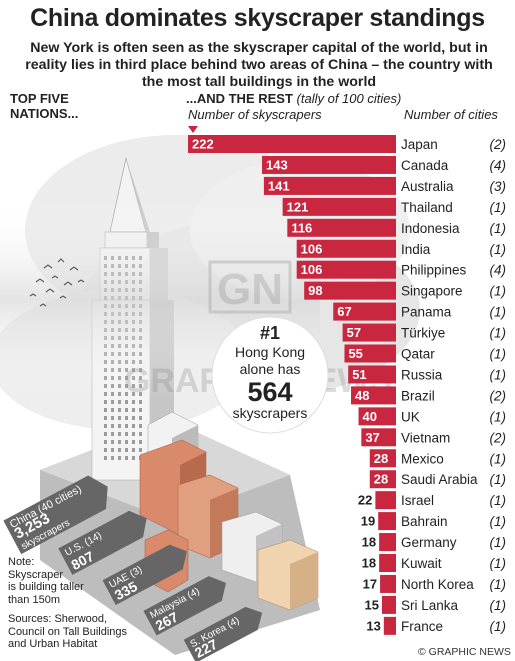  What do you see at coordinates (58, 619) in the screenshot?
I see `sources-line1: Sources: Sherwood,` at bounding box center [58, 619].